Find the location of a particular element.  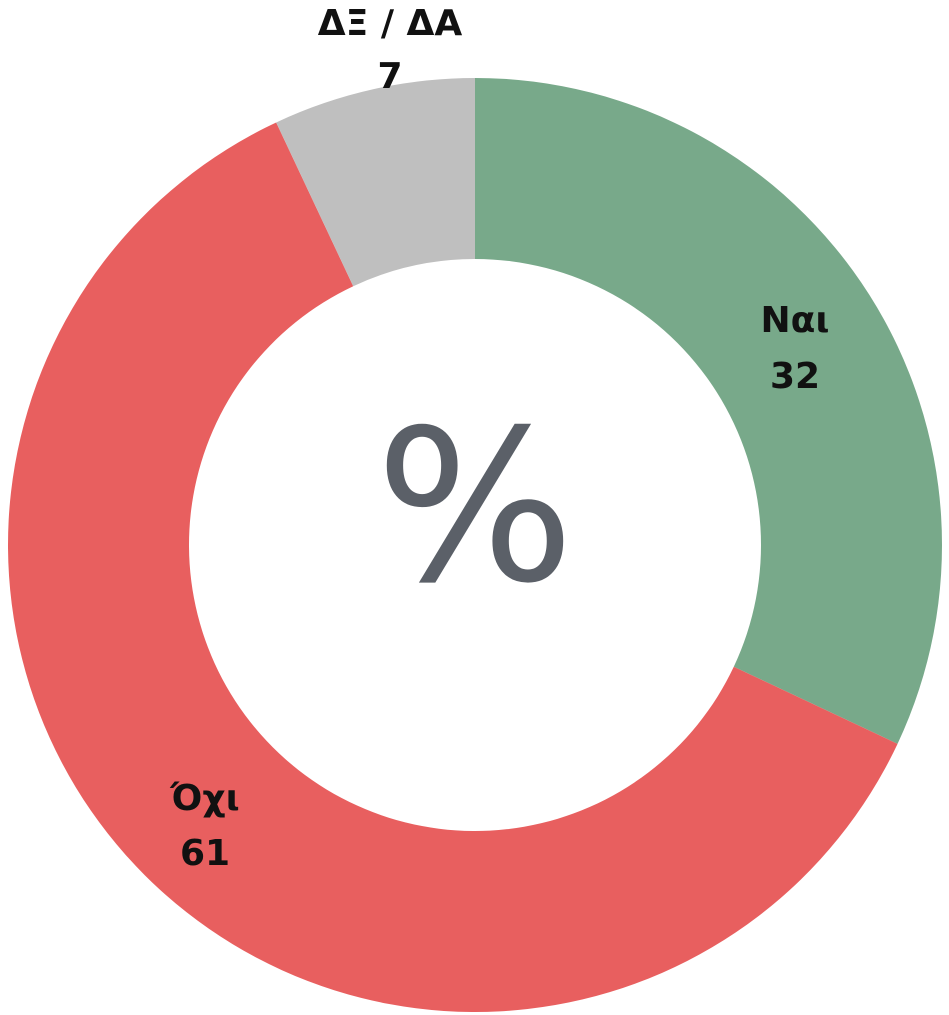

value-label: 7 is located at coordinates (389, 76).